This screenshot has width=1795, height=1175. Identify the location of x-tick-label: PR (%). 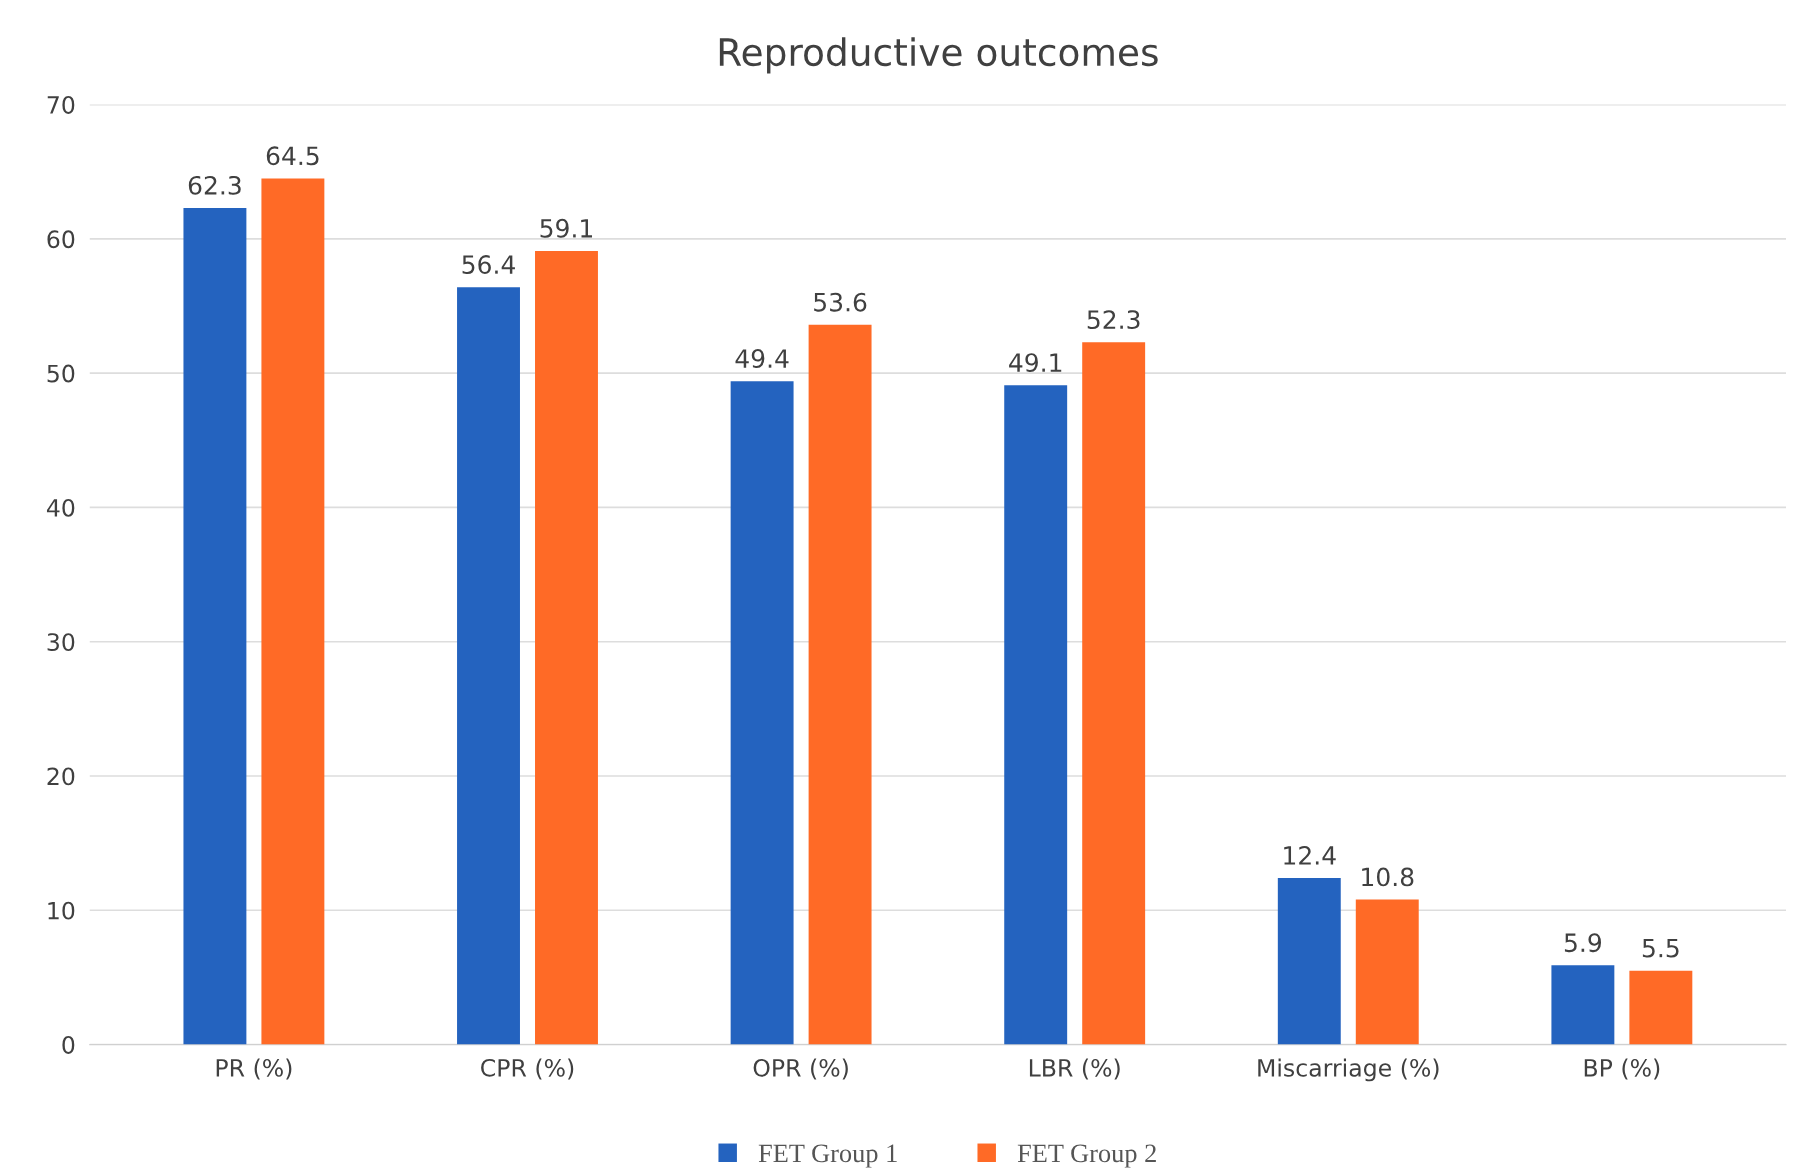
(254, 1069).